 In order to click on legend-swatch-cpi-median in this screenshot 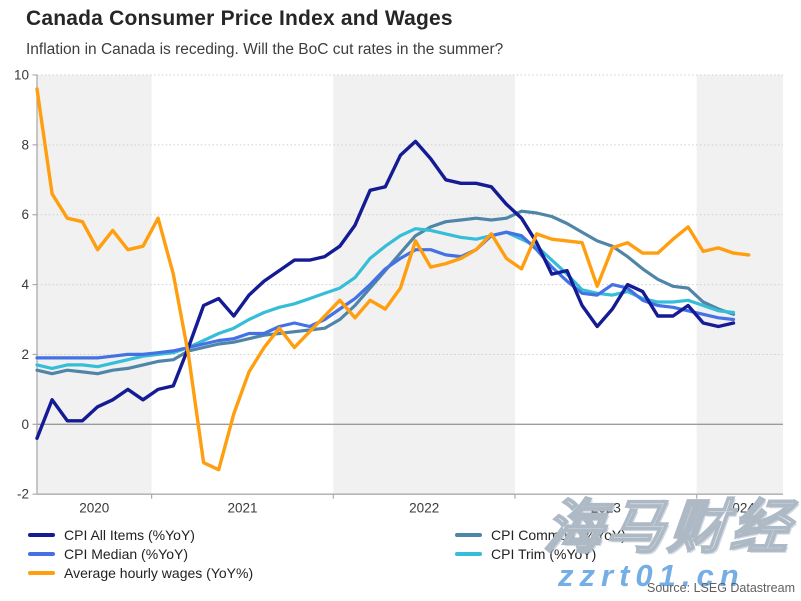, I will do `click(41, 554)`.